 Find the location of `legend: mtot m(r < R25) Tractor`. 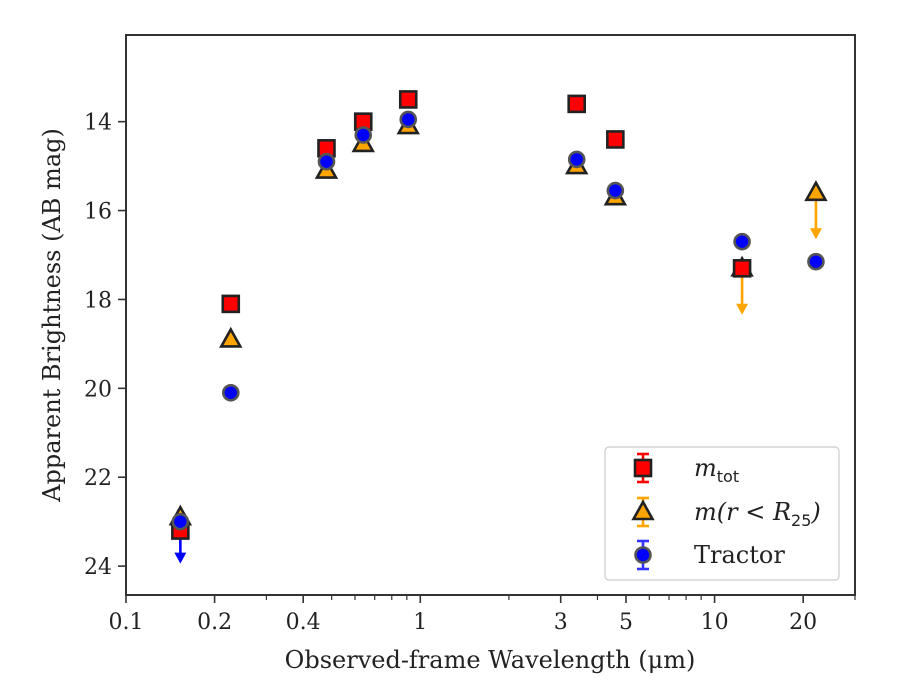

legend: mtot m(r < R25) Tractor is located at coordinates (722, 513).